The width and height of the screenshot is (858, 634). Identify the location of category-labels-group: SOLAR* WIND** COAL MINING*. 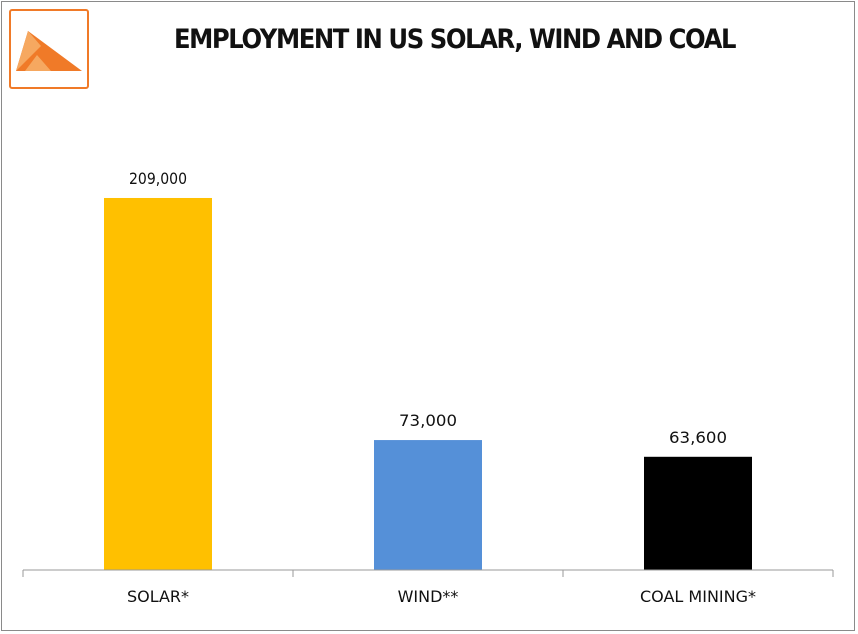
(441, 596).